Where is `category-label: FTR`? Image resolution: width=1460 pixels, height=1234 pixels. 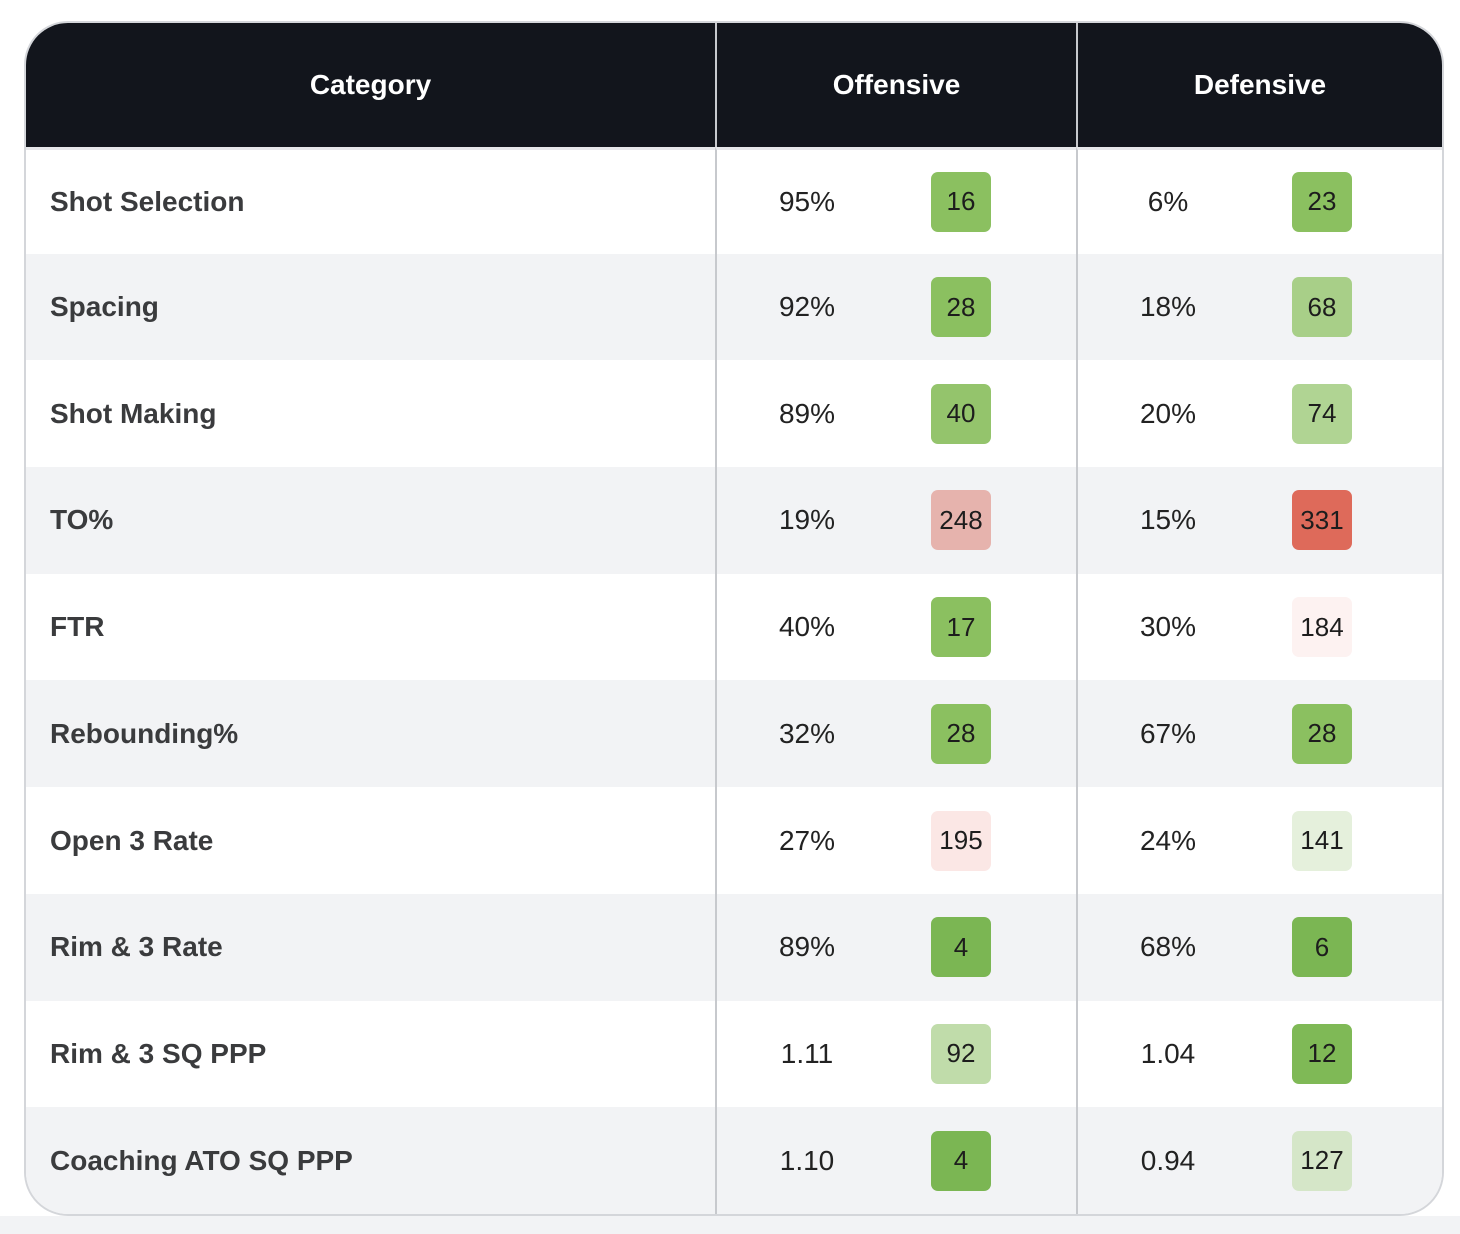 category-label: FTR is located at coordinates (370, 627).